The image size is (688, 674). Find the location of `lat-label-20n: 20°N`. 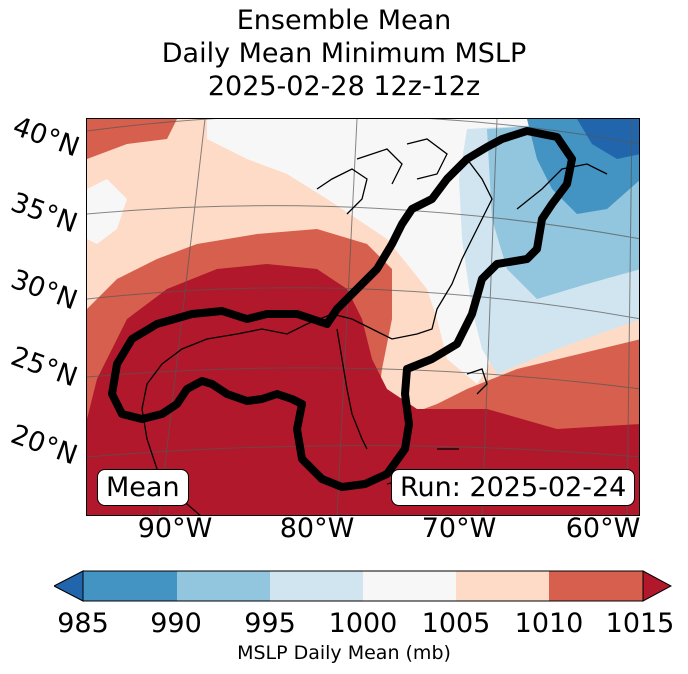

lat-label-20n: 20°N is located at coordinates (44, 445).